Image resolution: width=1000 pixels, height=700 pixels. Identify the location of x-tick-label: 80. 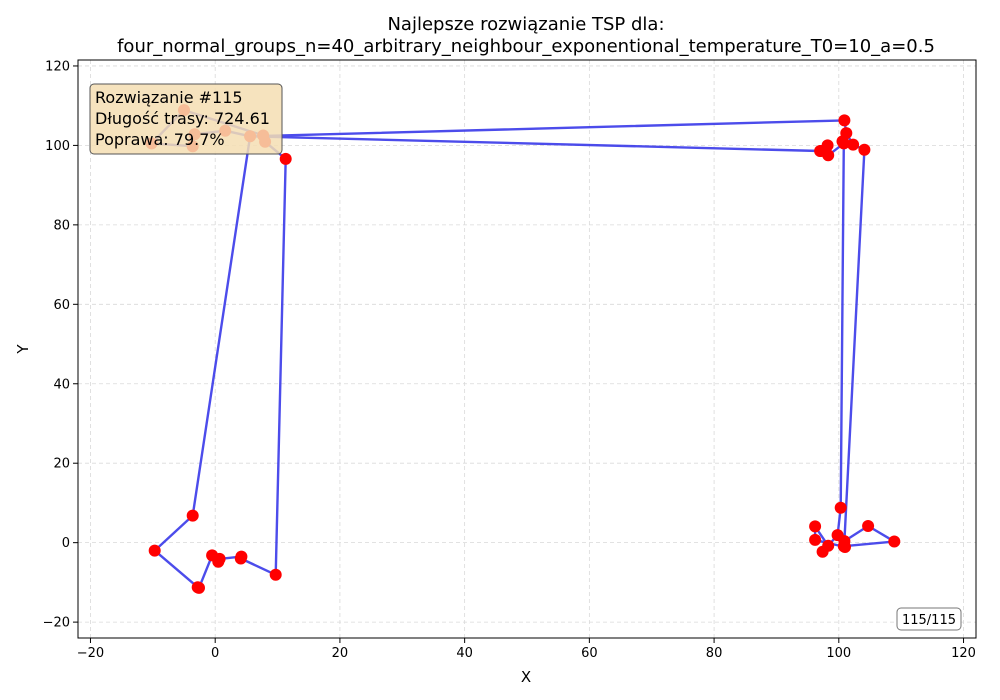
(714, 653).